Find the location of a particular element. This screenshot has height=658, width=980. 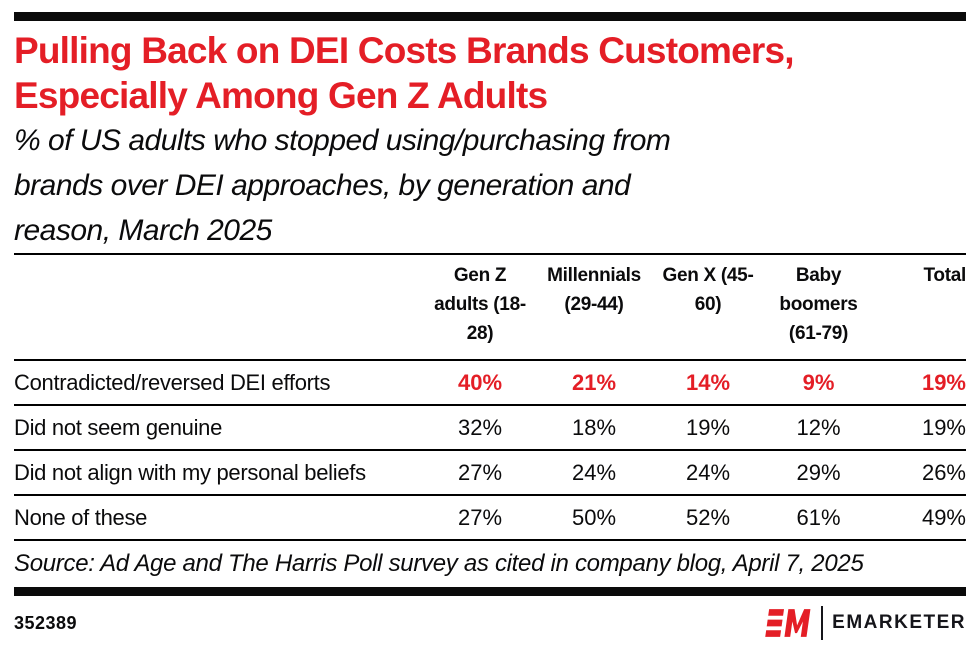

column-header: Gen X (45-60) is located at coordinates (708, 307).